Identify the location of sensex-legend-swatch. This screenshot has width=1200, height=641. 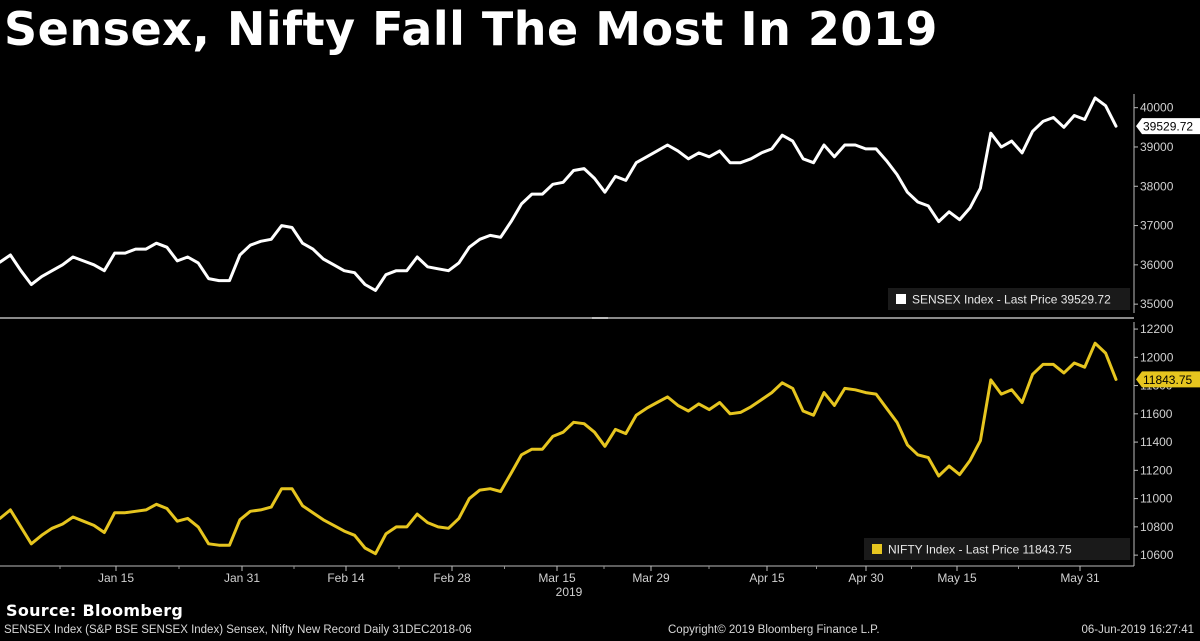
(901, 299).